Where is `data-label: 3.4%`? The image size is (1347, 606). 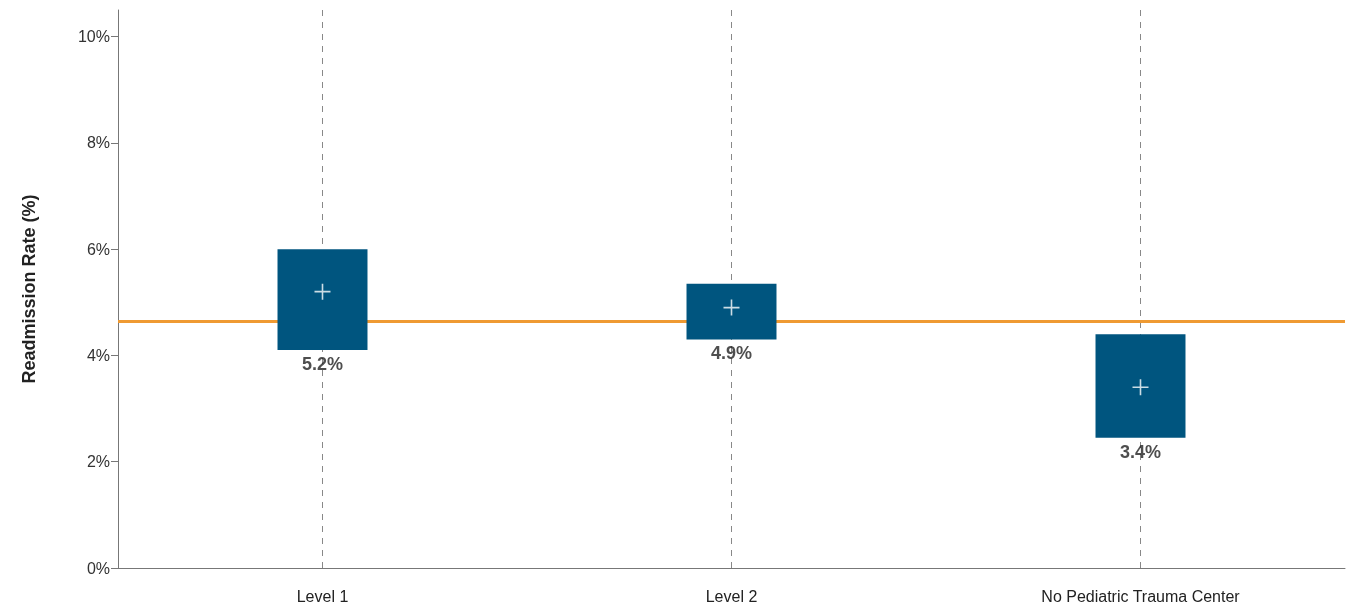 data-label: 3.4% is located at coordinates (1140, 451).